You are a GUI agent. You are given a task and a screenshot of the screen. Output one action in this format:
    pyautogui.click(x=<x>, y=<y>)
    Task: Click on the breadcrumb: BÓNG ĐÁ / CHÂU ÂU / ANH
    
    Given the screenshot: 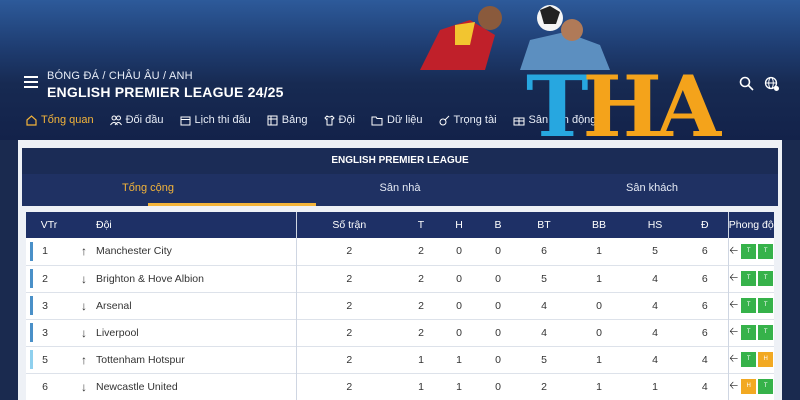 What is the action you would take?
    pyautogui.click(x=120, y=76)
    